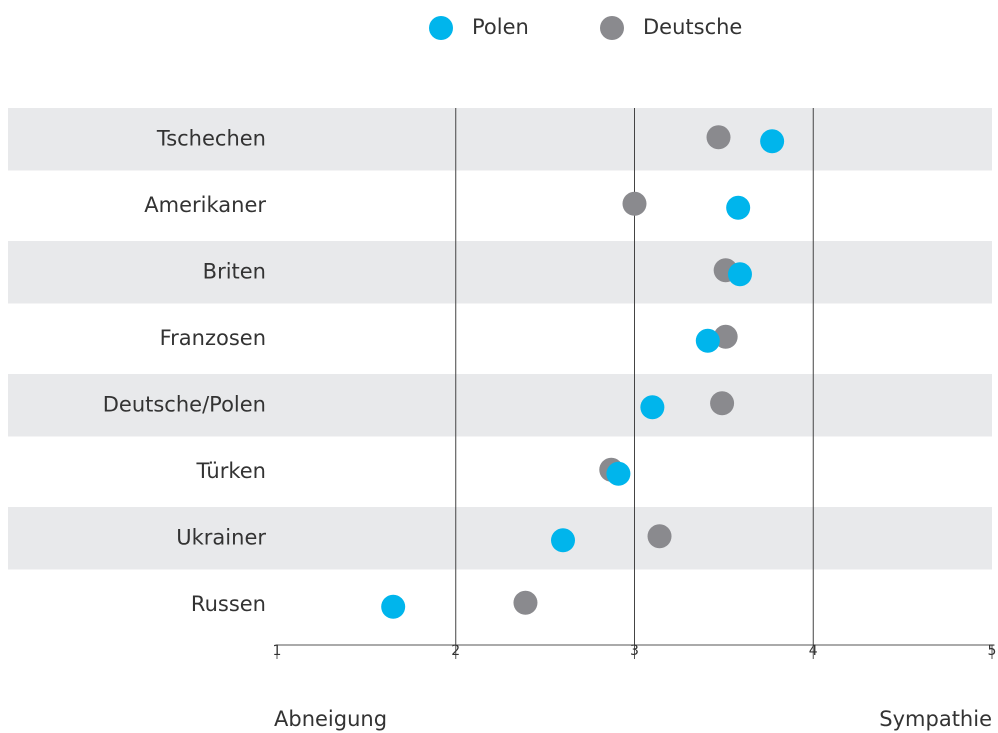 This screenshot has width=998, height=733. What do you see at coordinates (500, 27) in the screenshot?
I see `legend-label: Polen` at bounding box center [500, 27].